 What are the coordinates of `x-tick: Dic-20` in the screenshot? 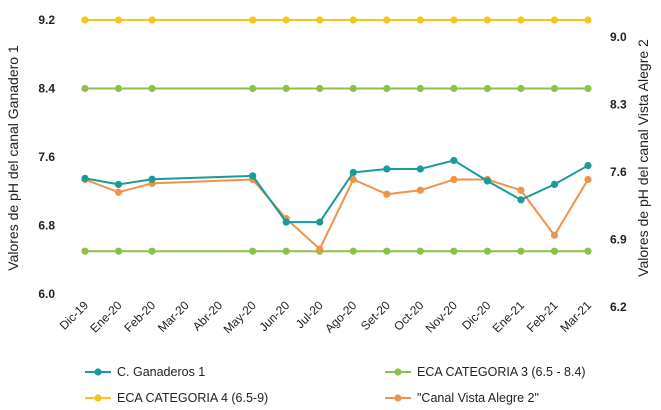 It's located at (476, 315).